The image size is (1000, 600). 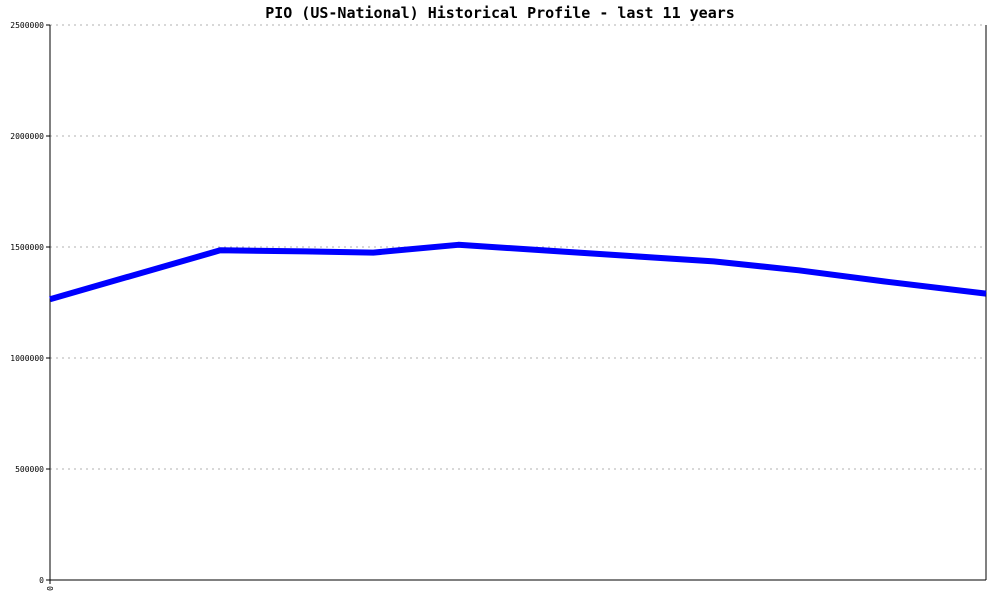 I want to click on series-layer, so click(x=518, y=272).